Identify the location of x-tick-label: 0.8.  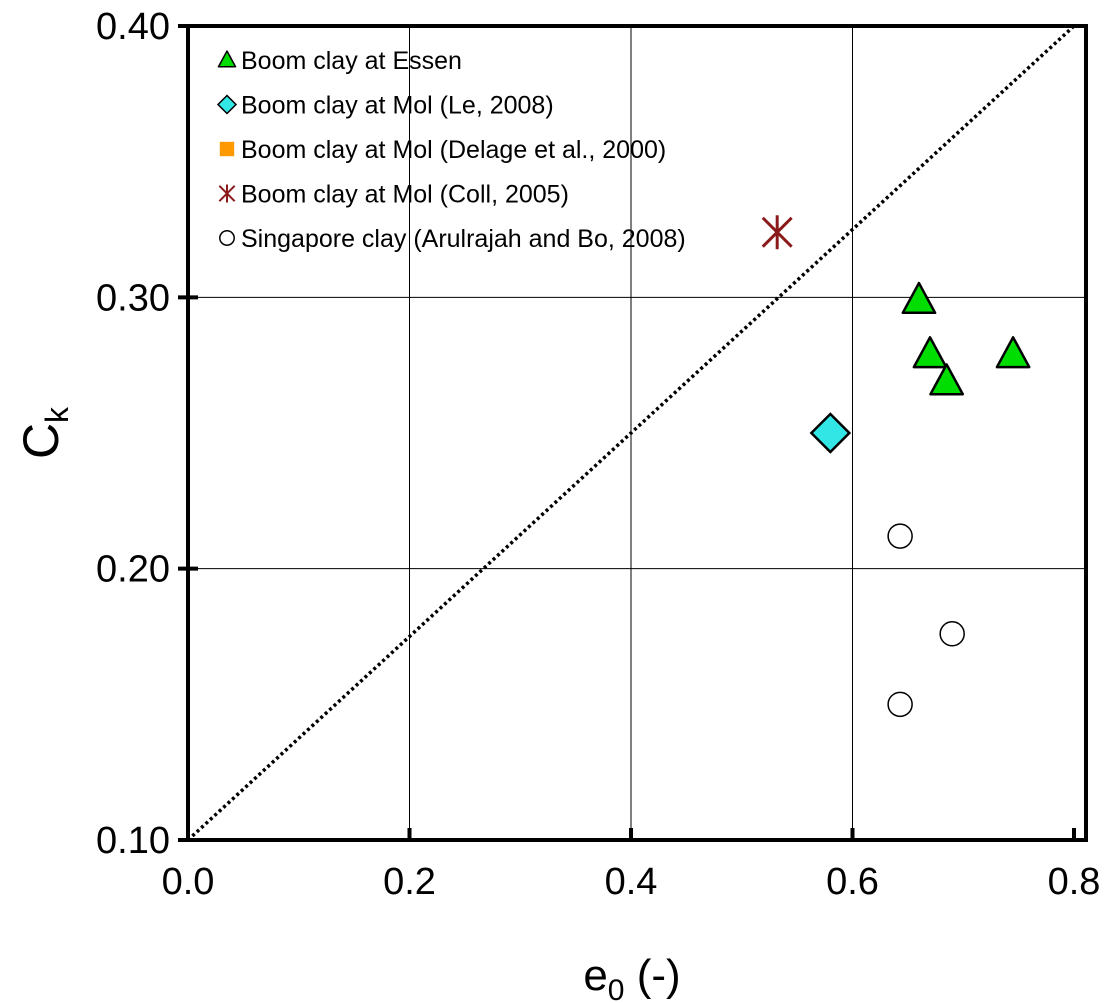
(1074, 882).